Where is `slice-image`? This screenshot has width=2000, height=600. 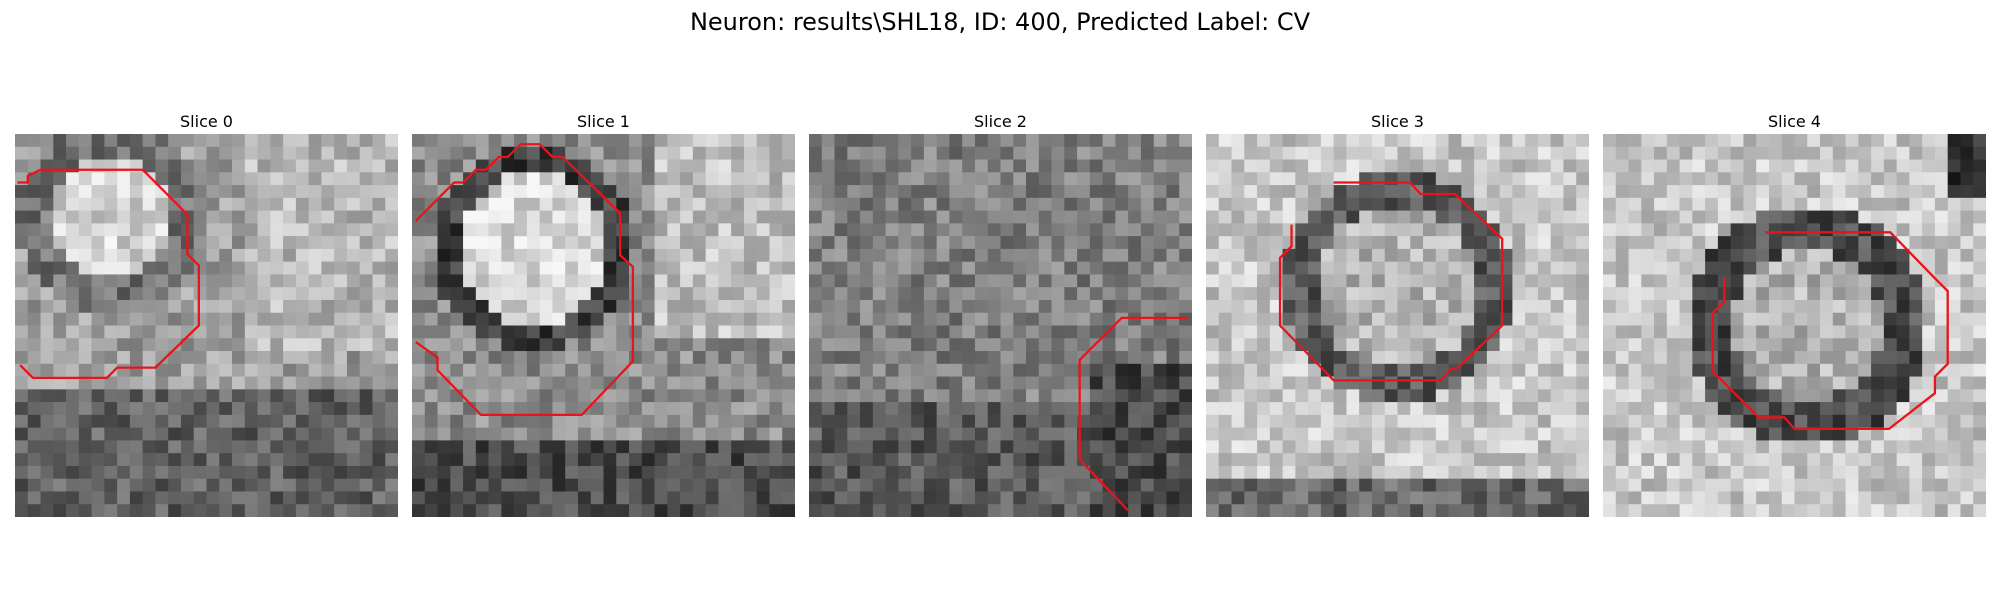 slice-image is located at coordinates (1794, 325).